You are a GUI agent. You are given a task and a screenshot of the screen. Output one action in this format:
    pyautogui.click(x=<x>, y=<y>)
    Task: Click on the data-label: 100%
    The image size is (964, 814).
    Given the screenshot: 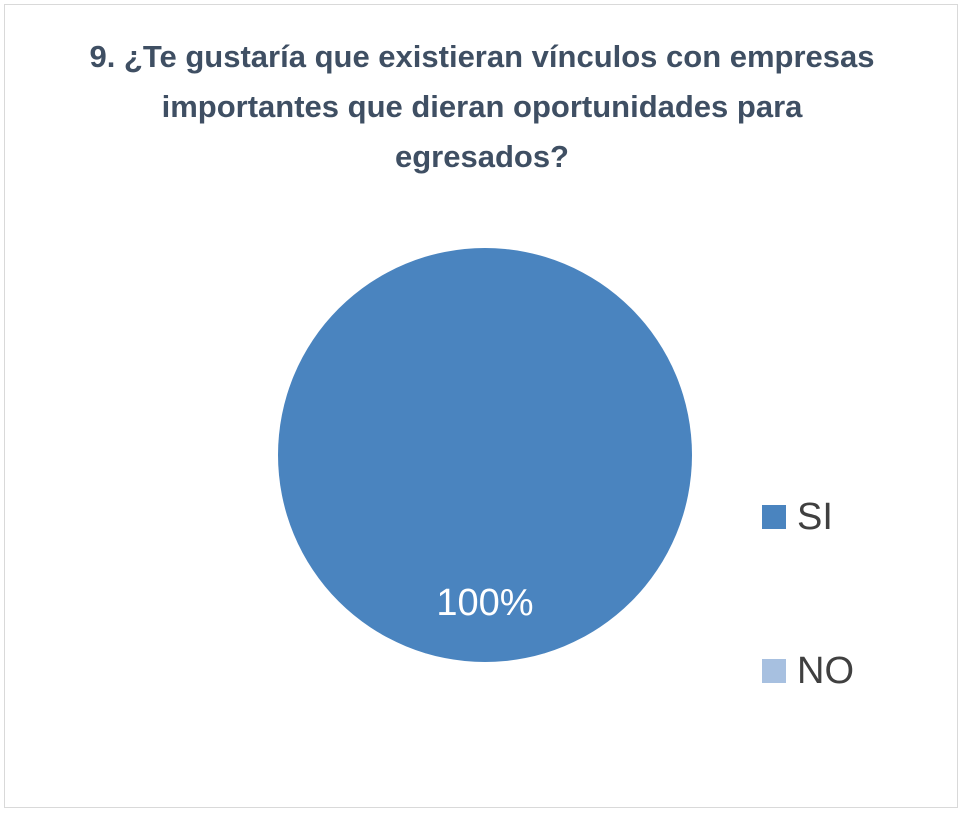 What is the action you would take?
    pyautogui.click(x=484, y=603)
    